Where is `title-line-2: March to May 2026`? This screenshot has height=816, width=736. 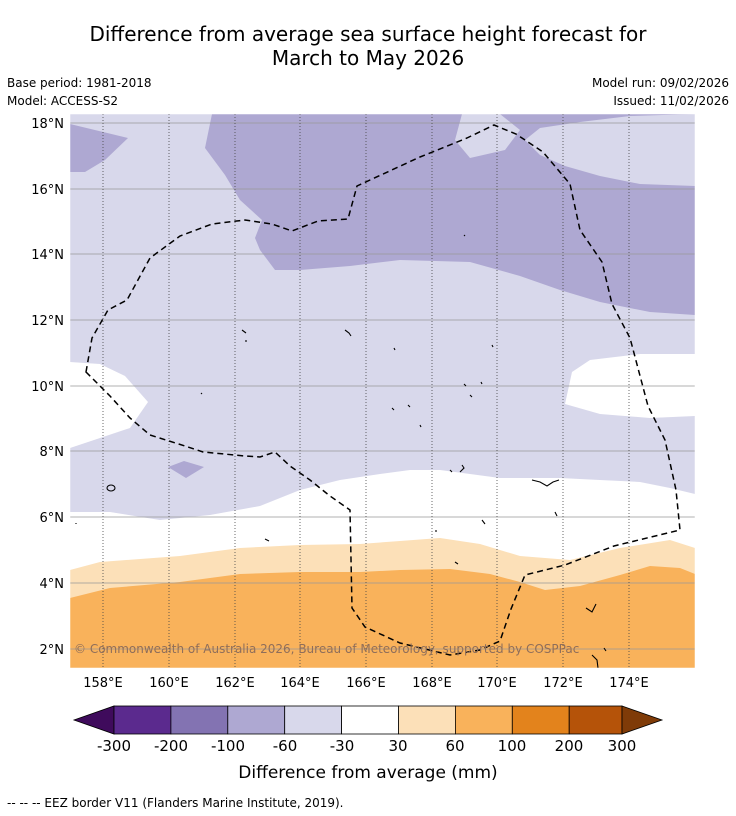
title-line-2: March to May 2026 is located at coordinates (368, 58).